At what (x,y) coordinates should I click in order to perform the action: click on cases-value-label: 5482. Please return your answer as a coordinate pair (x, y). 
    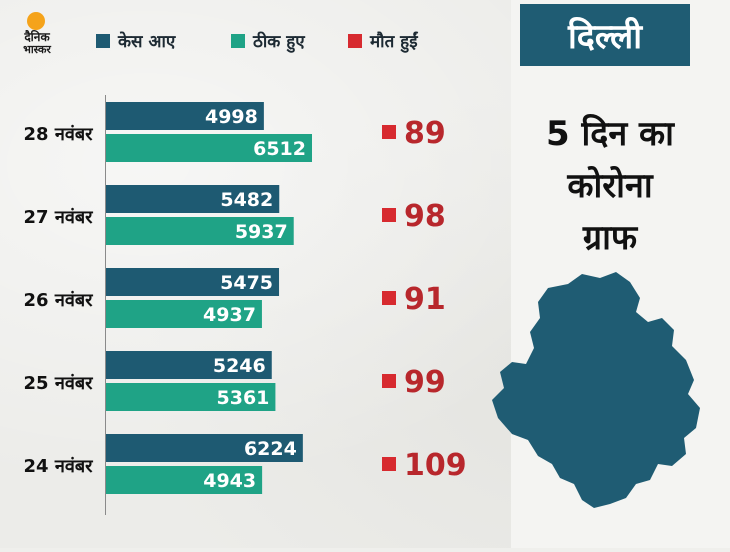
    Looking at the image, I should click on (246, 200).